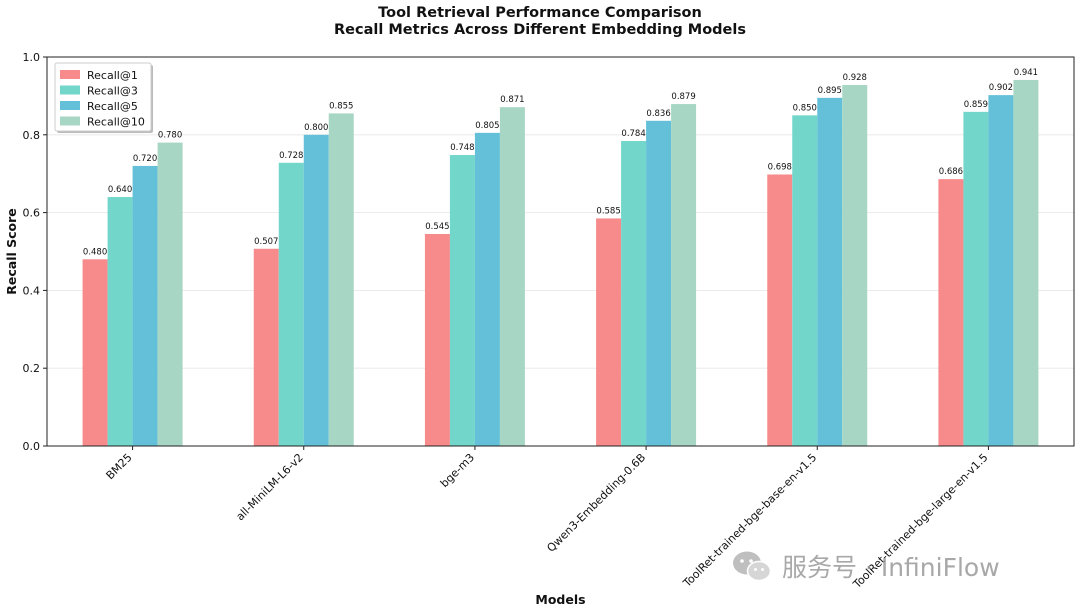 This screenshot has width=1080, height=609. Describe the element at coordinates (32, 135) in the screenshot. I see `y-tick-label: 0.8` at that location.